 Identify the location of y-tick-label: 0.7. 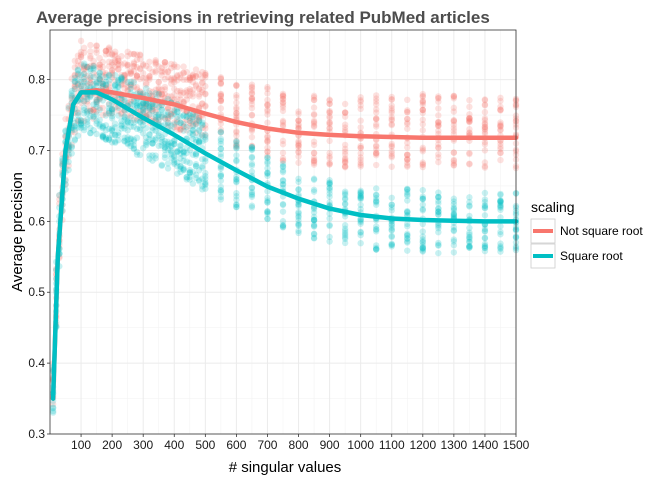
(36, 150).